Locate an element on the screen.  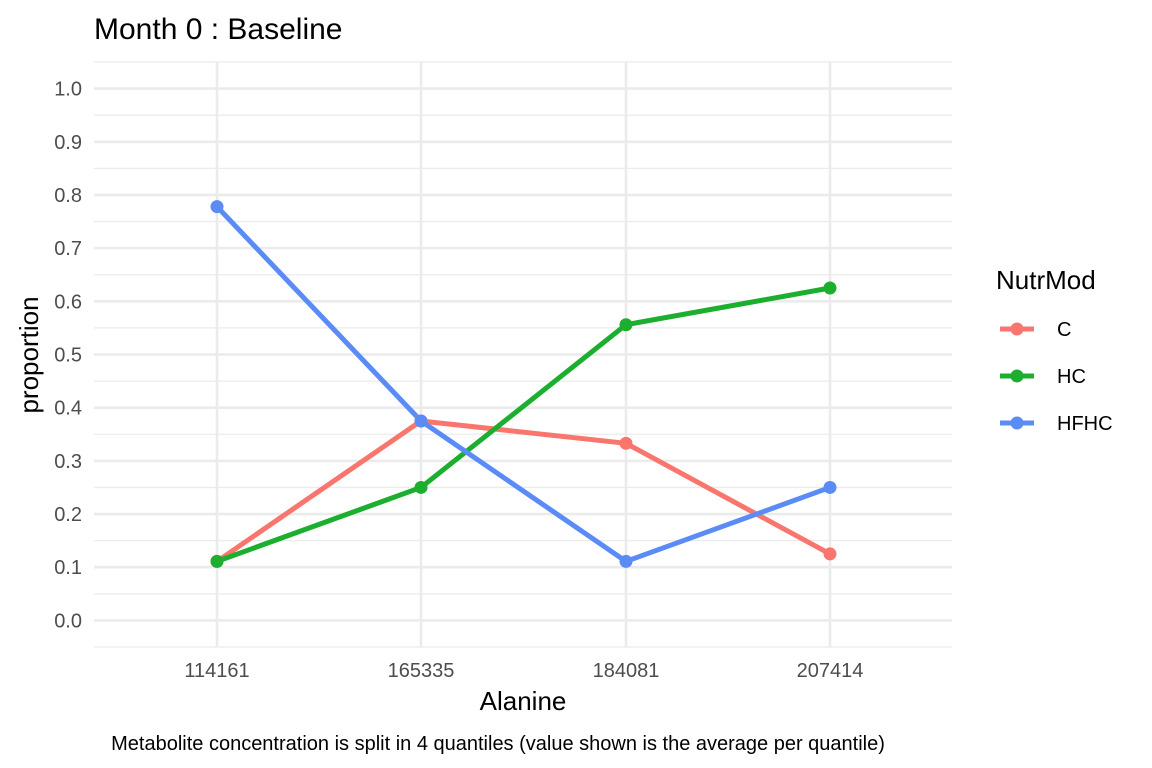
y-tick-label: 1.0 is located at coordinates (68, 90).